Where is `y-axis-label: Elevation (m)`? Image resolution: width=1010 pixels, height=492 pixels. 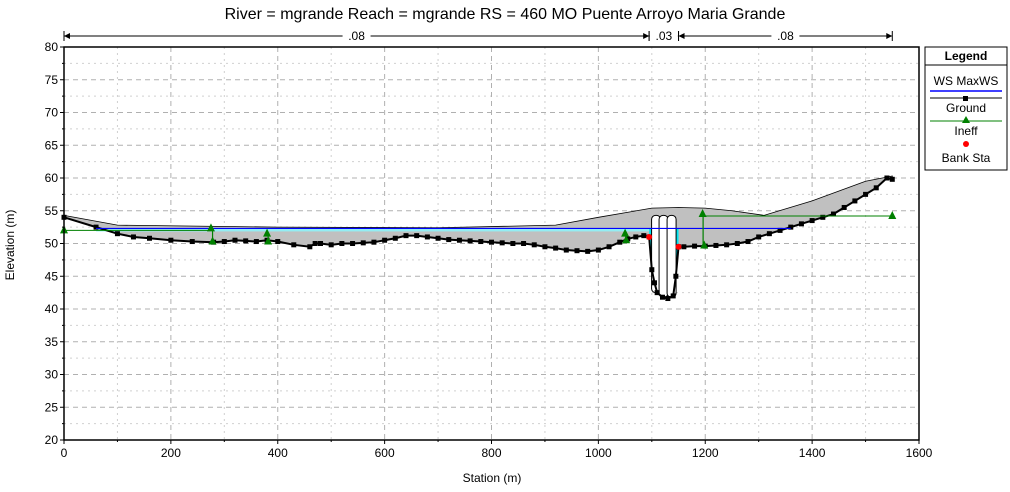 y-axis-label: Elevation (m) is located at coordinates (10, 245).